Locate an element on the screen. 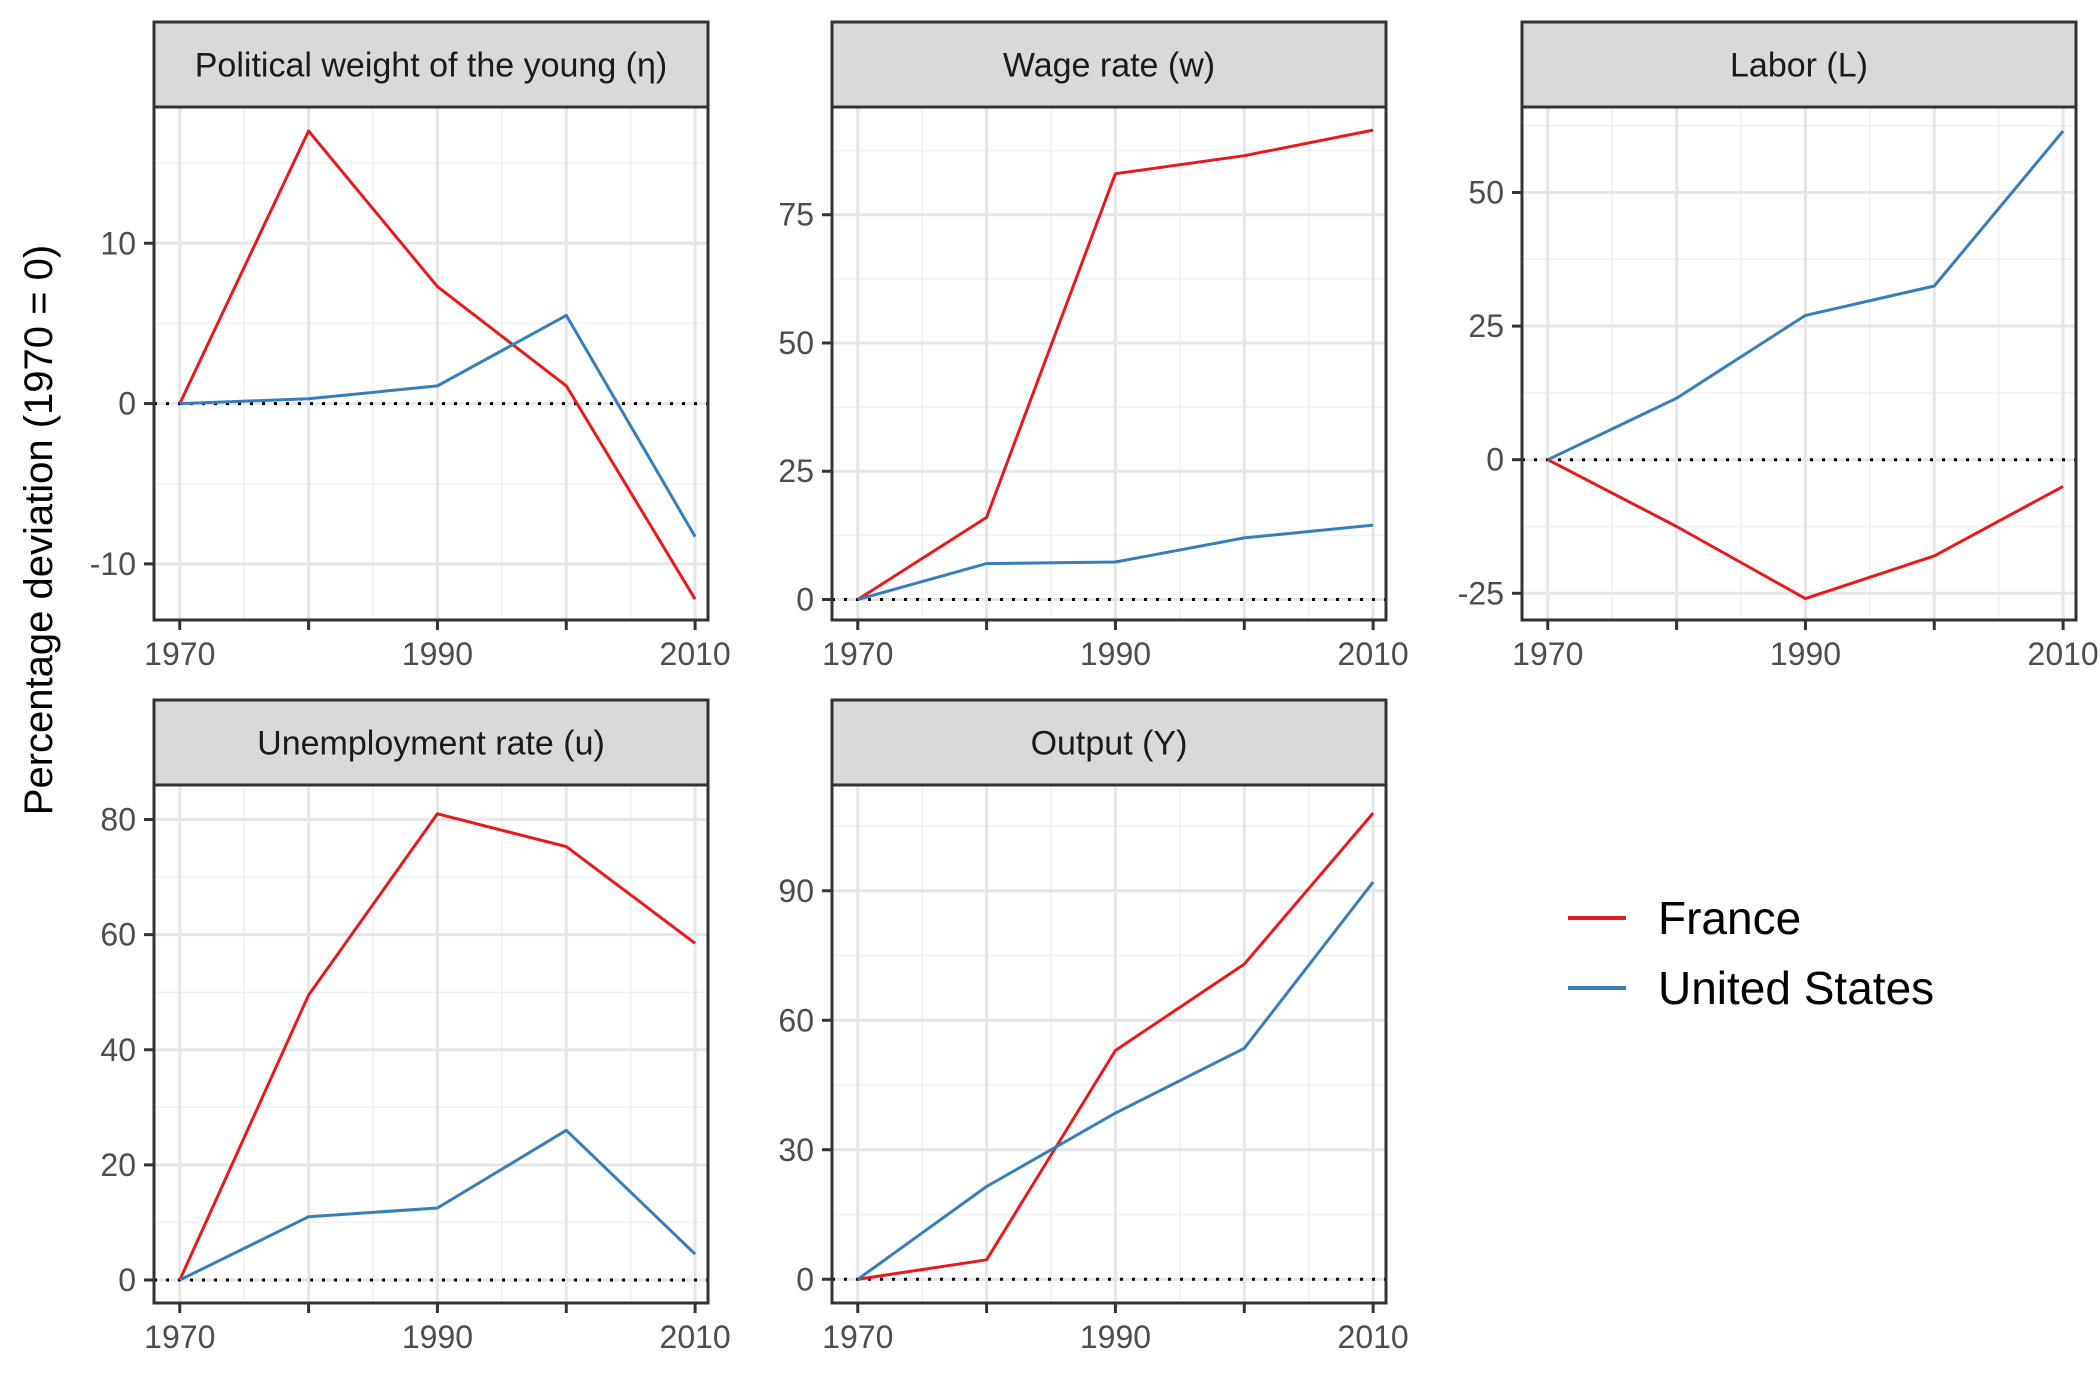 The height and width of the screenshot is (1400, 2100). legend-item-united-states: United States is located at coordinates (1751, 988).